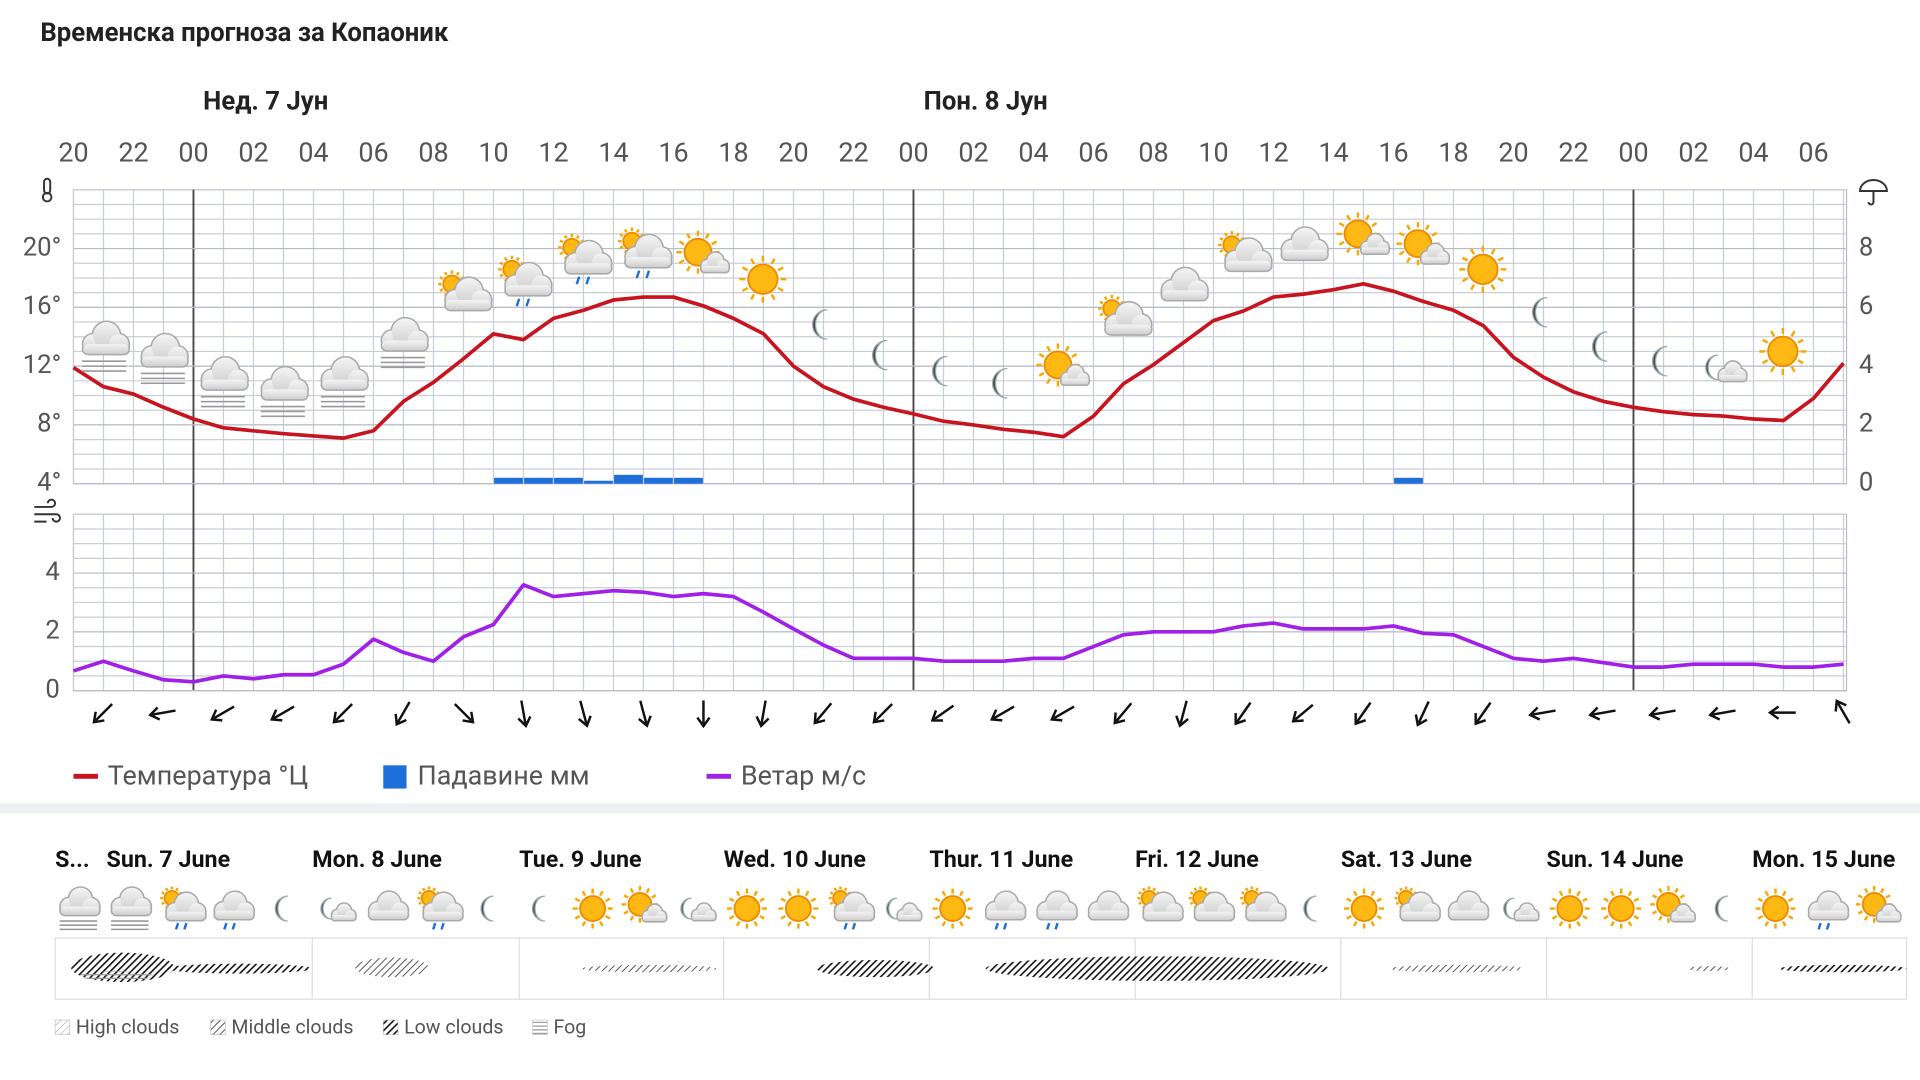  I want to click on sun-disc, so click(747, 908).